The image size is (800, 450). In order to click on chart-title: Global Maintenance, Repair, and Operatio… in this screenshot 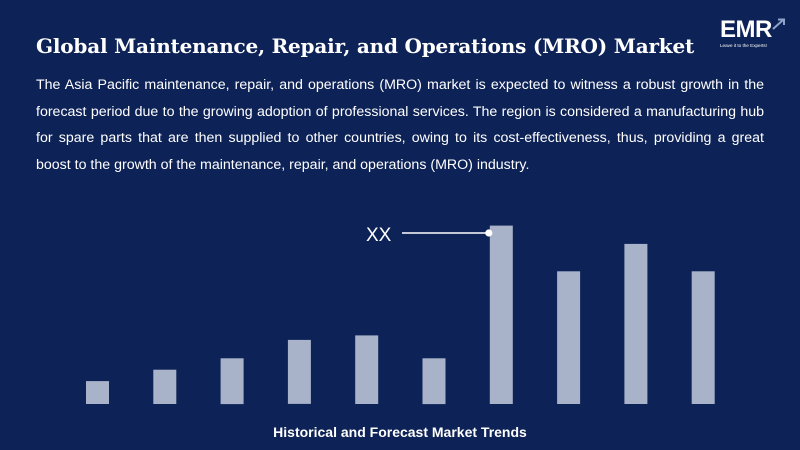, I will do `click(365, 46)`.